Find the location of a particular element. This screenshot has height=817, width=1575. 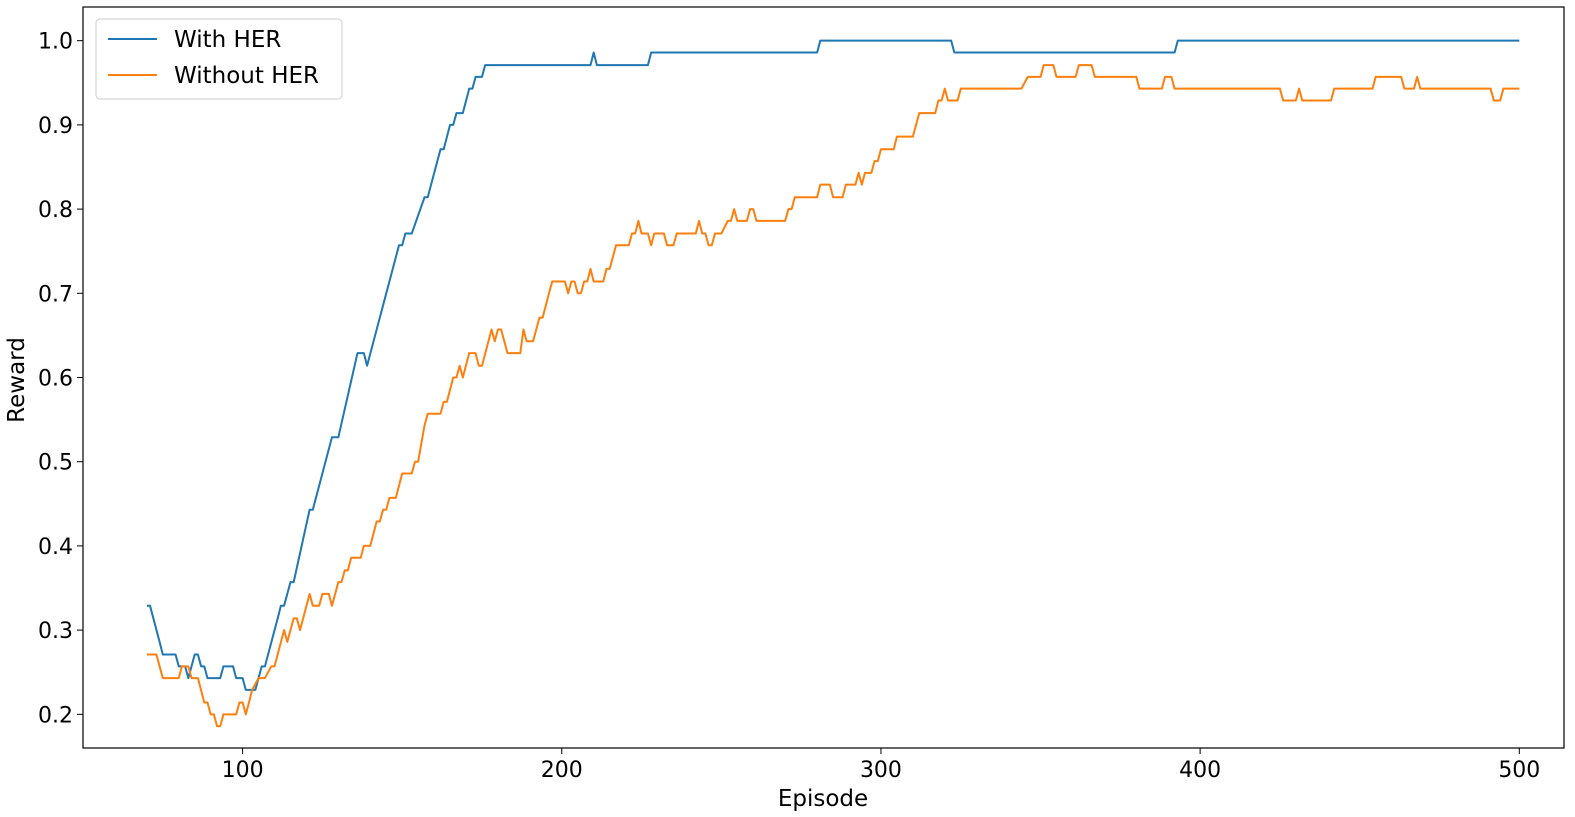

y-tick-label: 0.3 is located at coordinates (55, 631).